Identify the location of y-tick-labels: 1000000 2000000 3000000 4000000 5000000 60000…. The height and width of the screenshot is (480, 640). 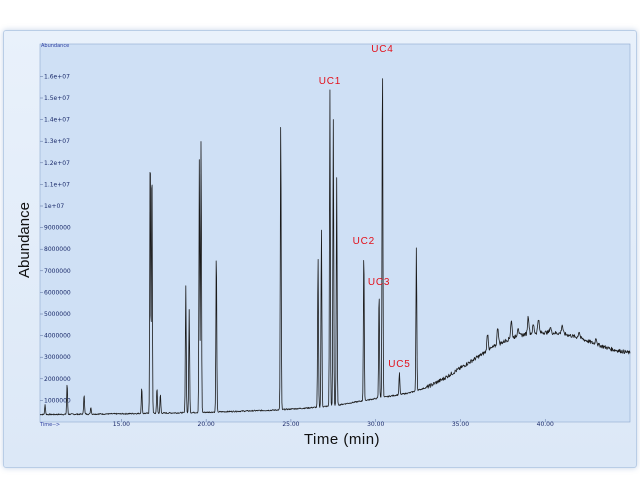
(57, 238).